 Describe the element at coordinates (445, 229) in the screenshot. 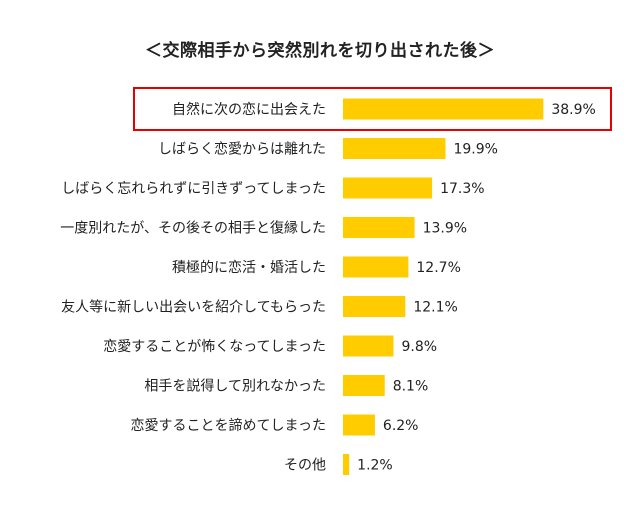

I see `value-label: 13.9%` at that location.